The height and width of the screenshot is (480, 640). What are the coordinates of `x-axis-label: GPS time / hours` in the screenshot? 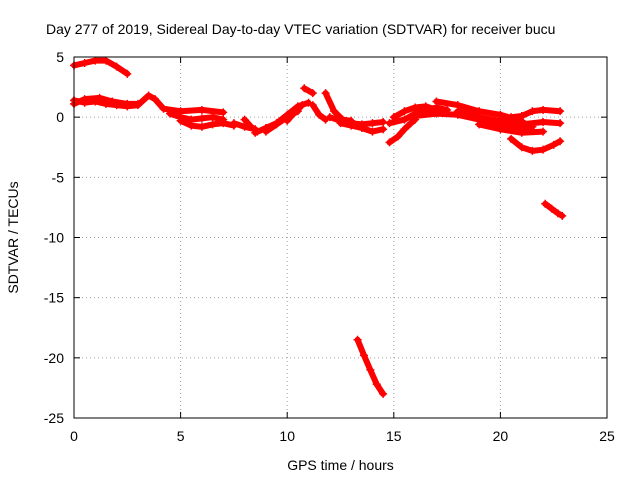 It's located at (340, 465).